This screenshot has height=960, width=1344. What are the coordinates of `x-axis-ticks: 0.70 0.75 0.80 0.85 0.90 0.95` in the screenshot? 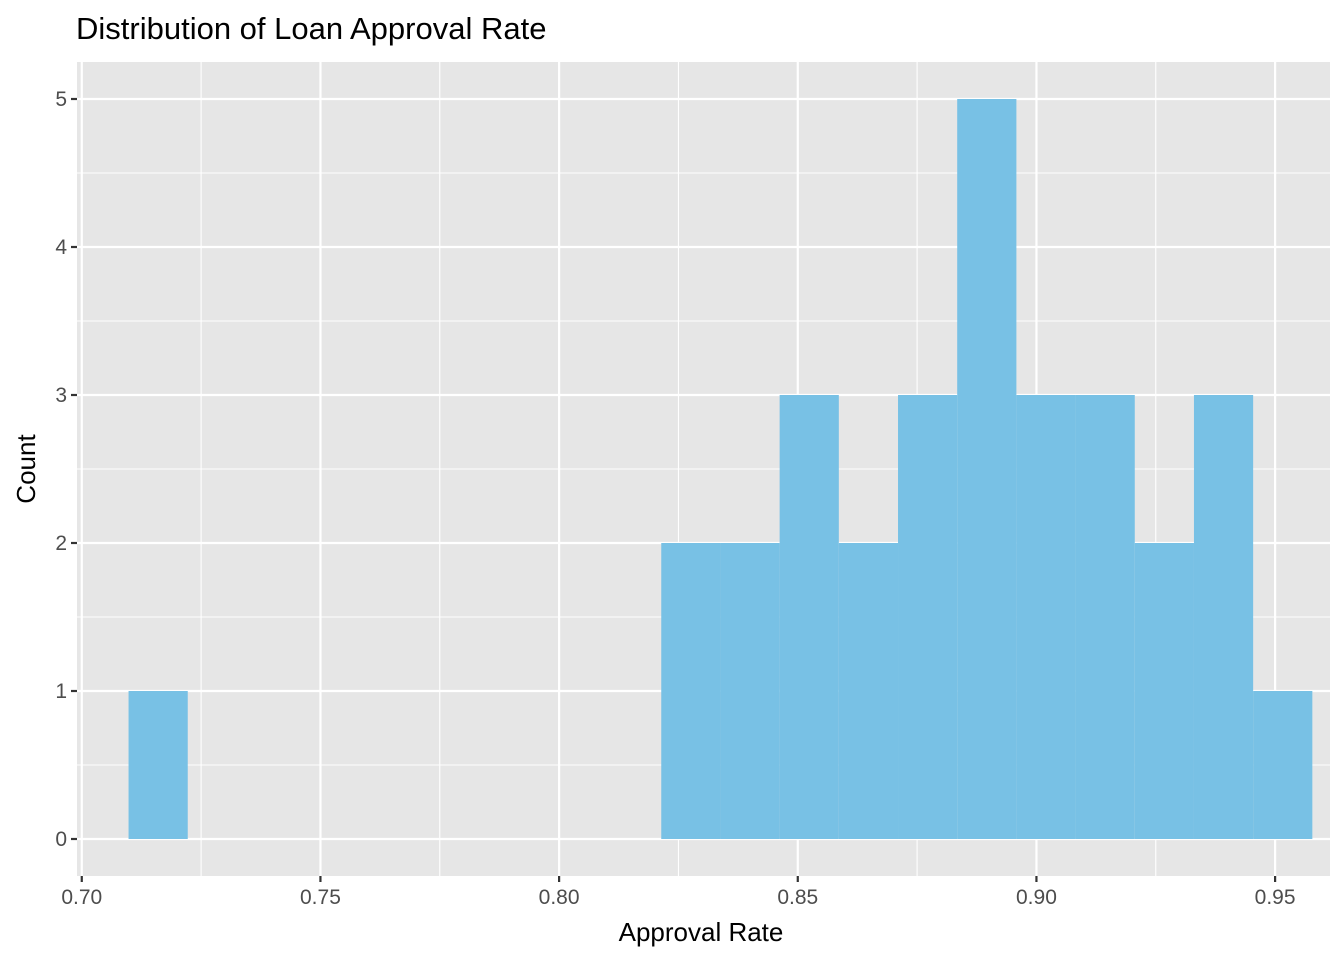 It's located at (678, 892).